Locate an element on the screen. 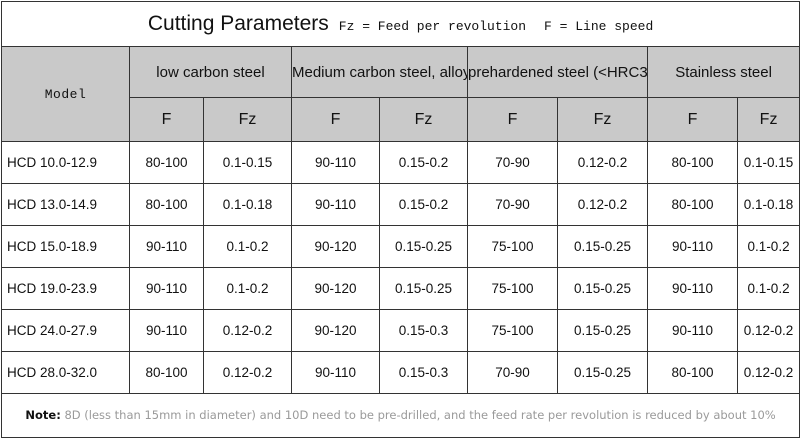  group-header-medium-carbon: Medium carbon steel, alloy steel is located at coordinates (379, 72).